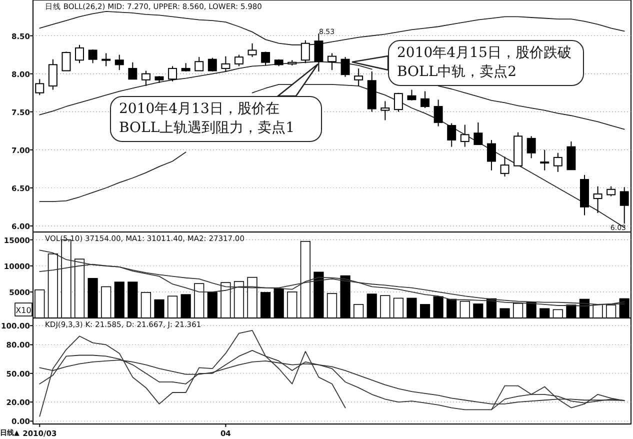 The image size is (633, 439). I want to click on y-axis-title: X10, so click(24, 310).